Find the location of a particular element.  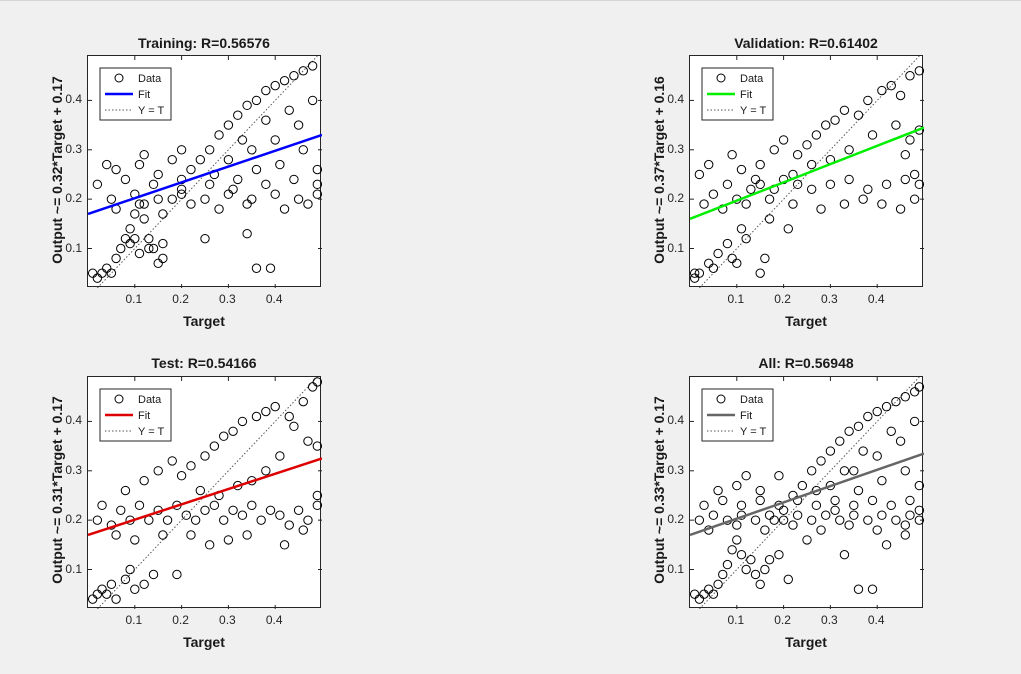

fit-line is located at coordinates (807, 173).